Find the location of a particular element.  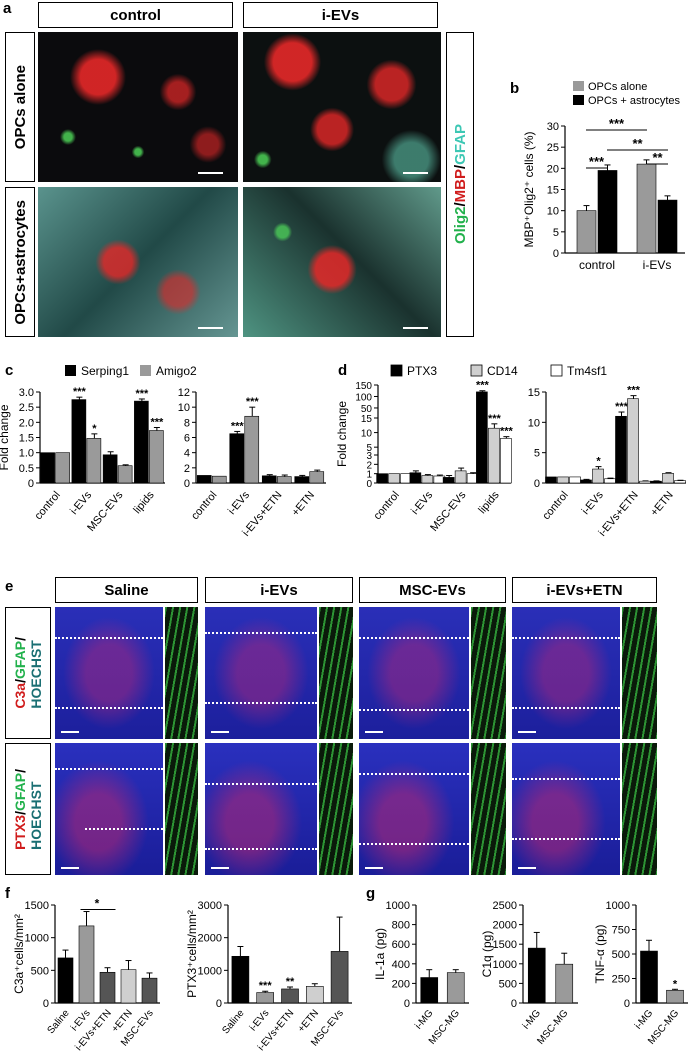

chart-b-y-tick-label: 15 is located at coordinates (553, 191).